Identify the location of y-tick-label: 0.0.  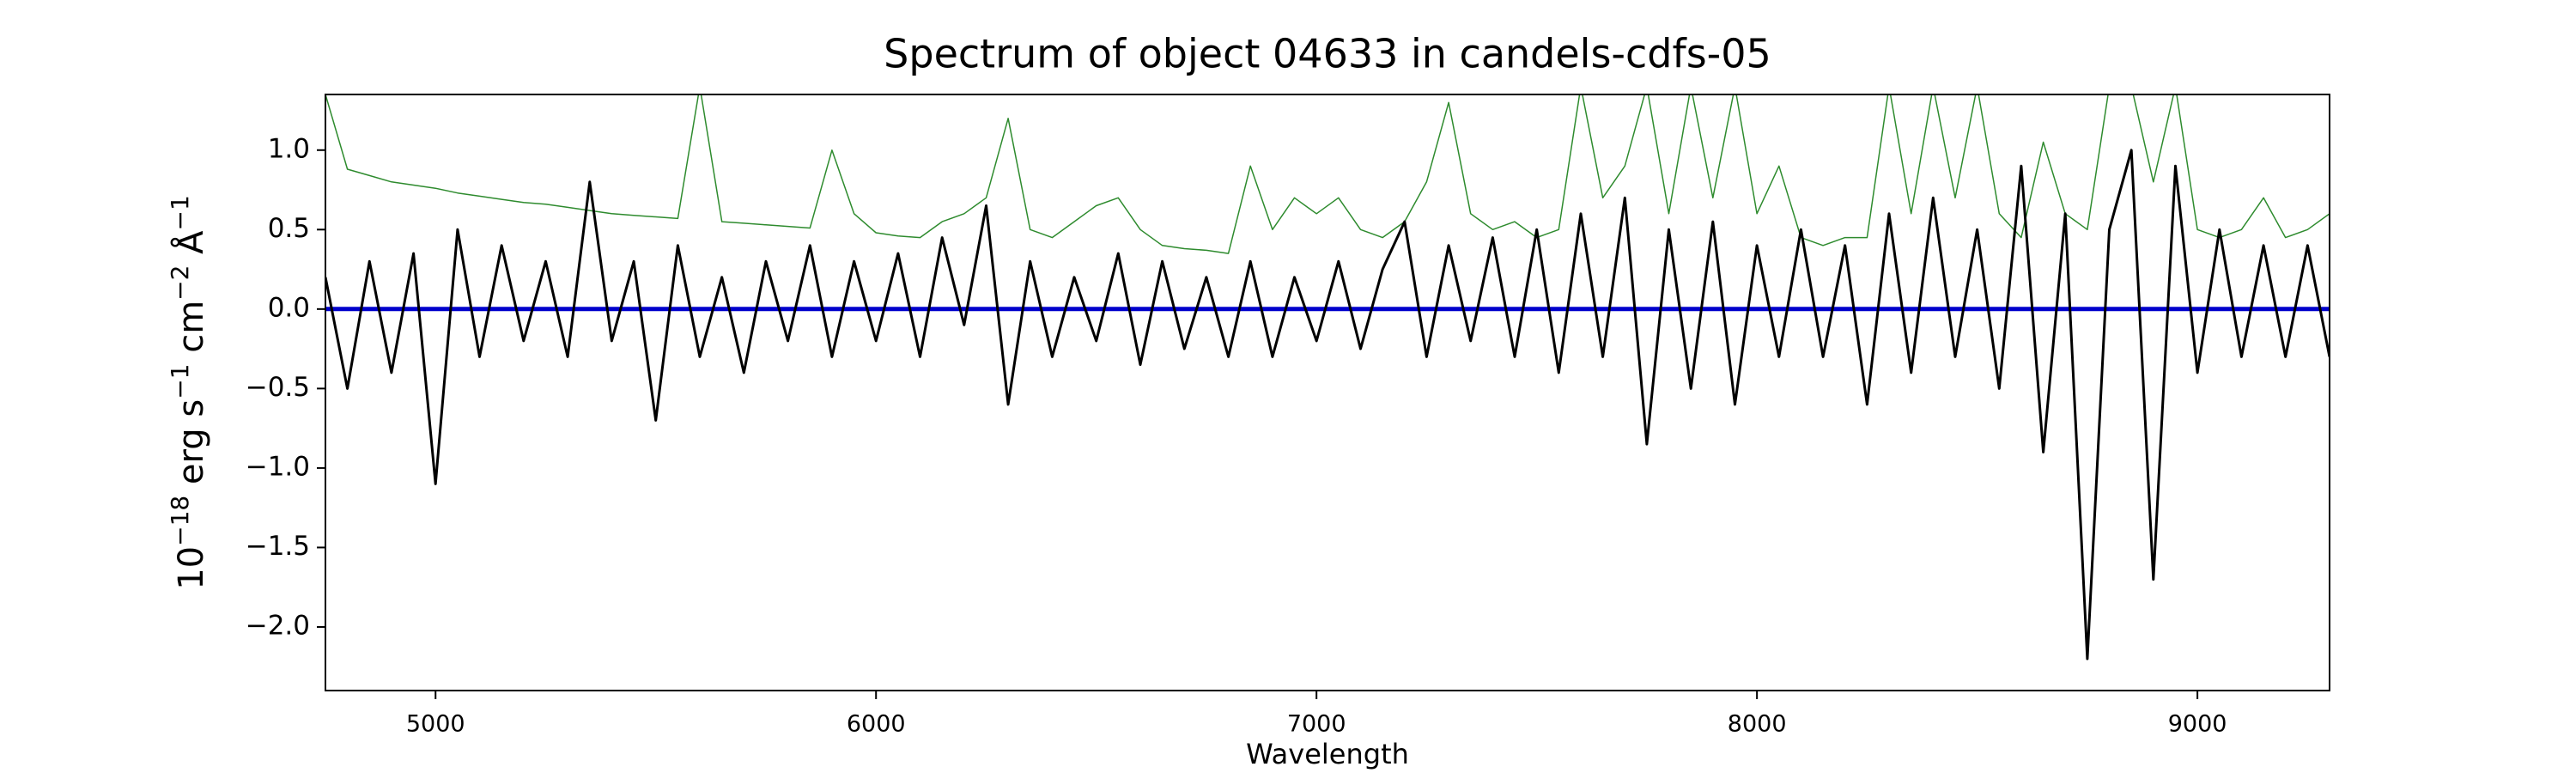
(289, 307).